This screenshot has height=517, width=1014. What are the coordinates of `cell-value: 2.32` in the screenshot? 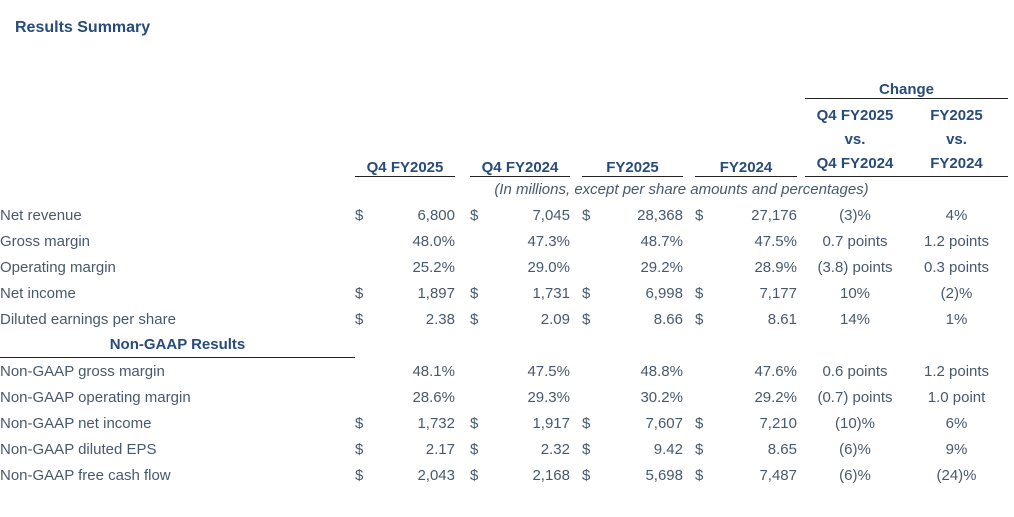 It's located at (555, 449).